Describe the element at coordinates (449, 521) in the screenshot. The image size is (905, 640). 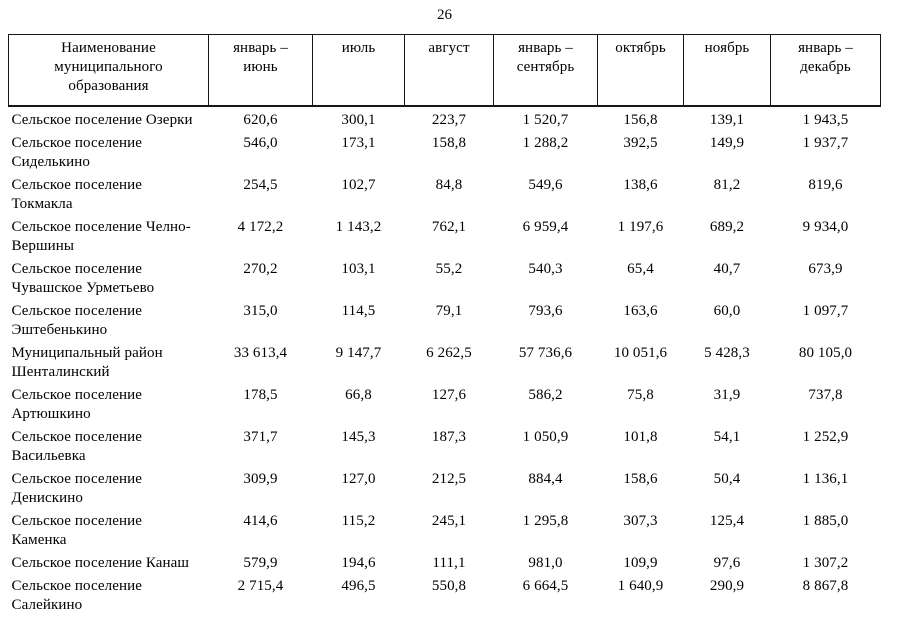
I see `value-cell: 245,1` at that location.